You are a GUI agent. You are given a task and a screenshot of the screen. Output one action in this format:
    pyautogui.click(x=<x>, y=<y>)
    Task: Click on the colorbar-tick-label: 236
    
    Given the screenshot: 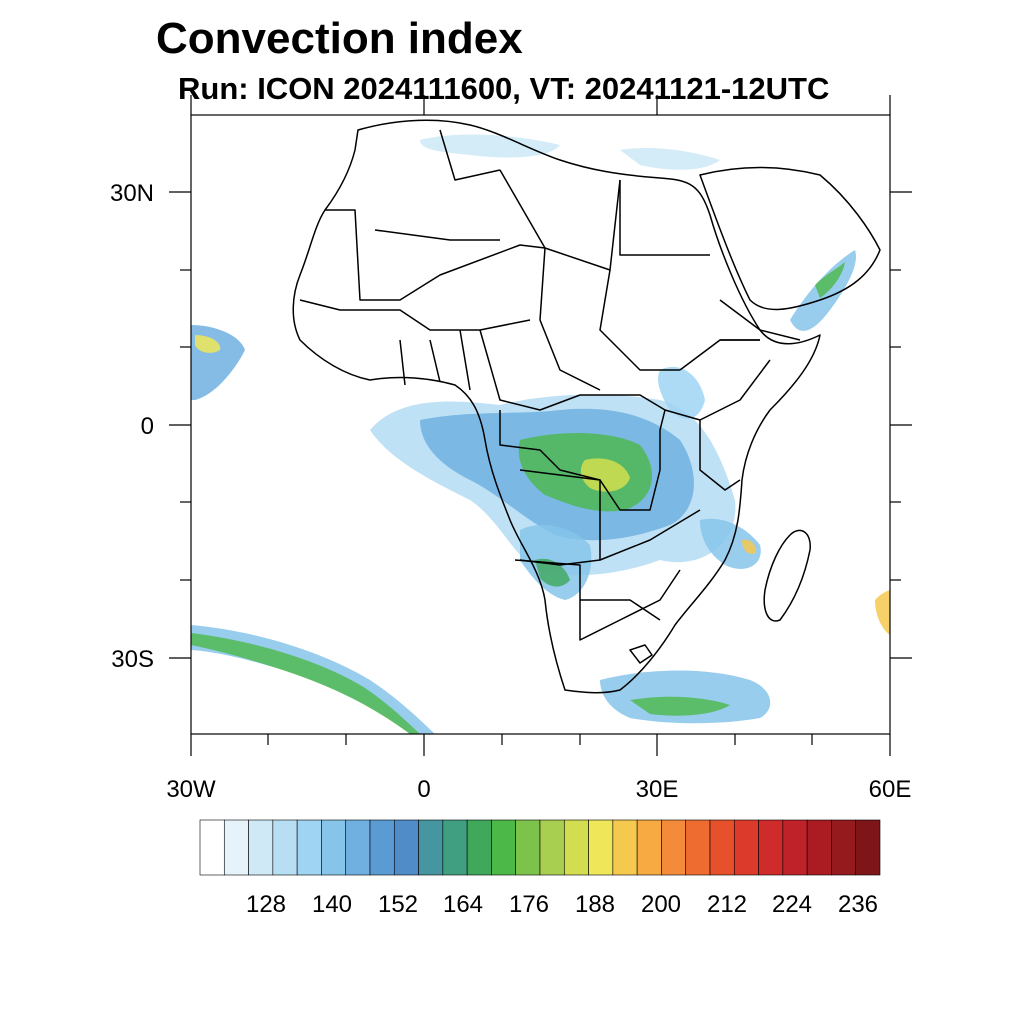 What is the action you would take?
    pyautogui.click(x=858, y=904)
    